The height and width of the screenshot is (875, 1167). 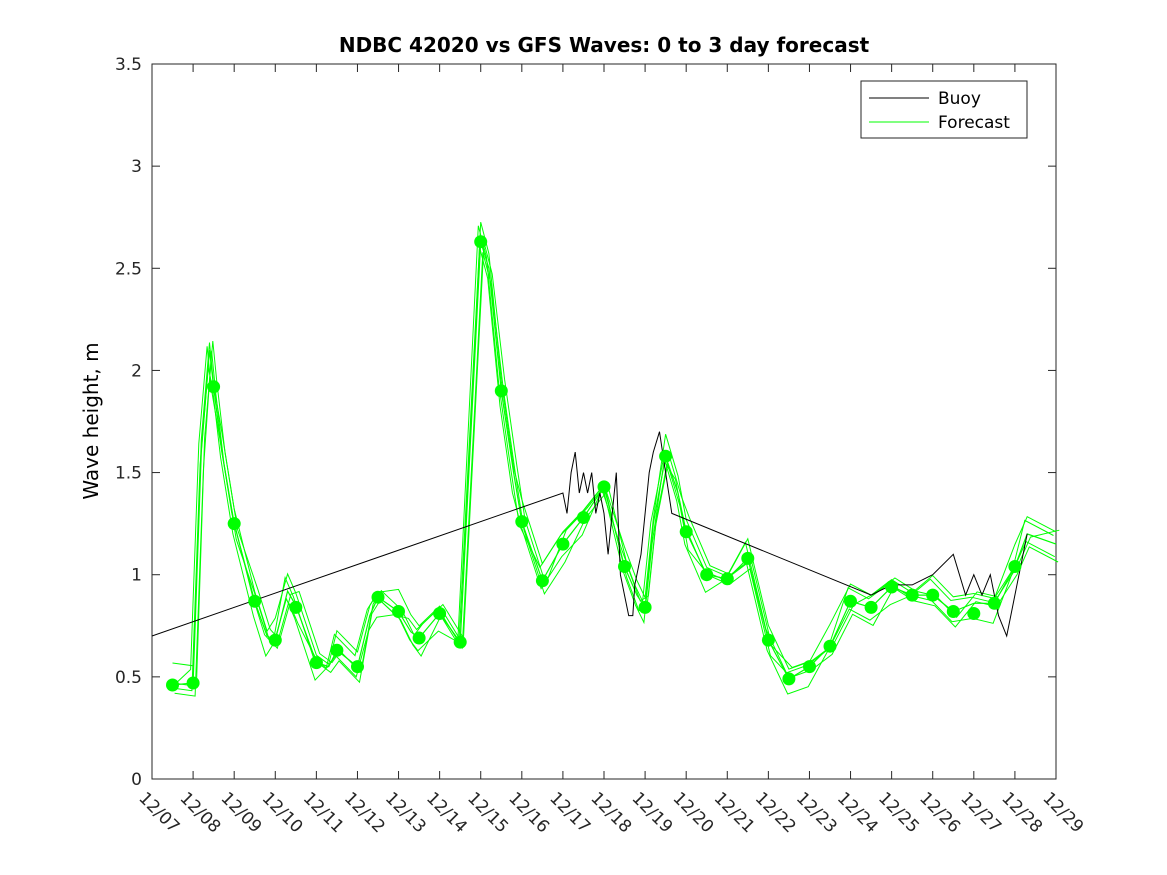 I want to click on y-tick-label: 0, so click(x=136, y=780).